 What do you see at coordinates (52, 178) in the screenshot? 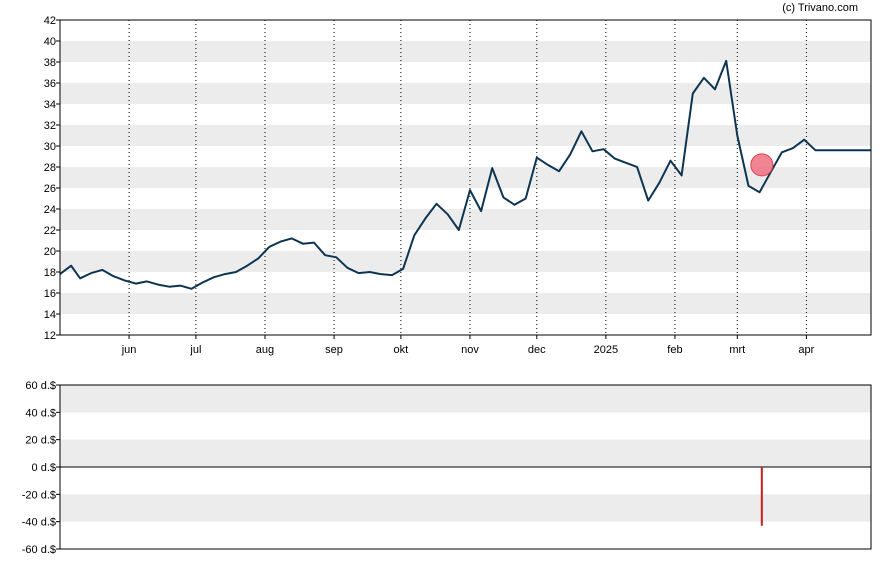
I see `price-y-axis: 12 14 16 18 20 22 24 26 28 30 32 34 36 38 40 42` at bounding box center [52, 178].